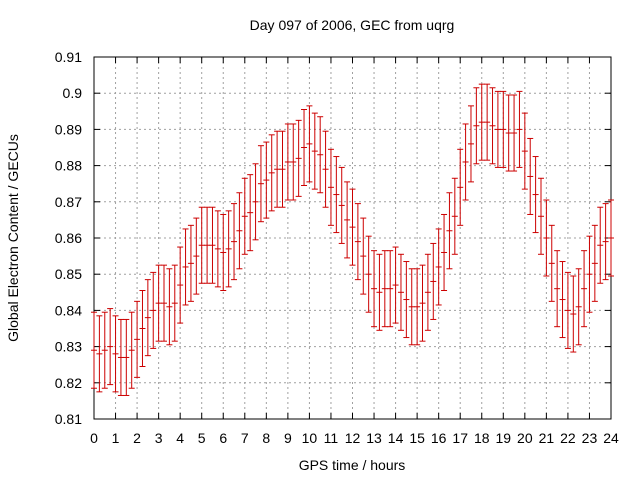 The image size is (640, 480). I want to click on x-tick-label: 20, so click(525, 438).